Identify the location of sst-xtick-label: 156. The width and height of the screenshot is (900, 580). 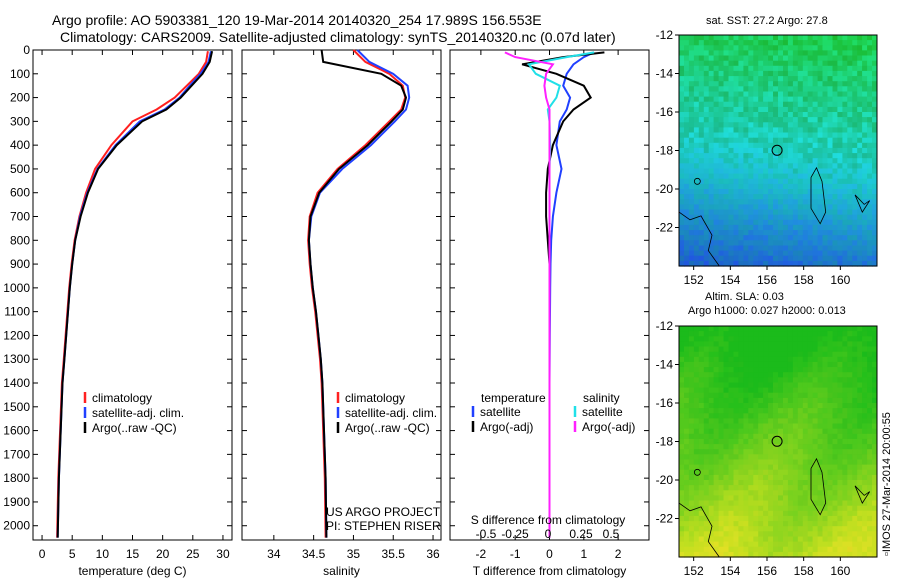
(767, 280).